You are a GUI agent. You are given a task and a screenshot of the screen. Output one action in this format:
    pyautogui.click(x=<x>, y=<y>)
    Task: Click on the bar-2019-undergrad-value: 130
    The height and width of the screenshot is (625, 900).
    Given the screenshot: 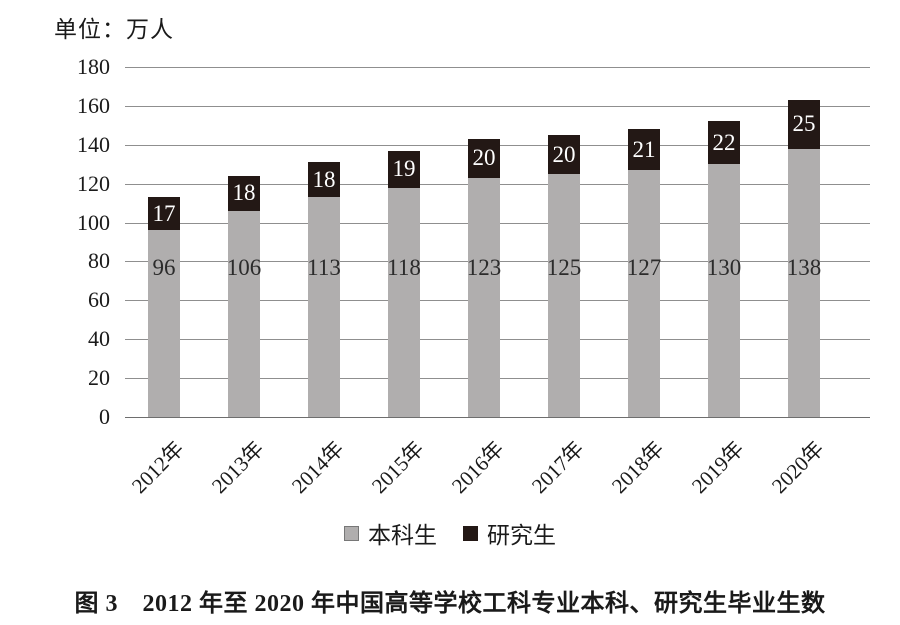 What is the action you would take?
    pyautogui.click(x=724, y=268)
    